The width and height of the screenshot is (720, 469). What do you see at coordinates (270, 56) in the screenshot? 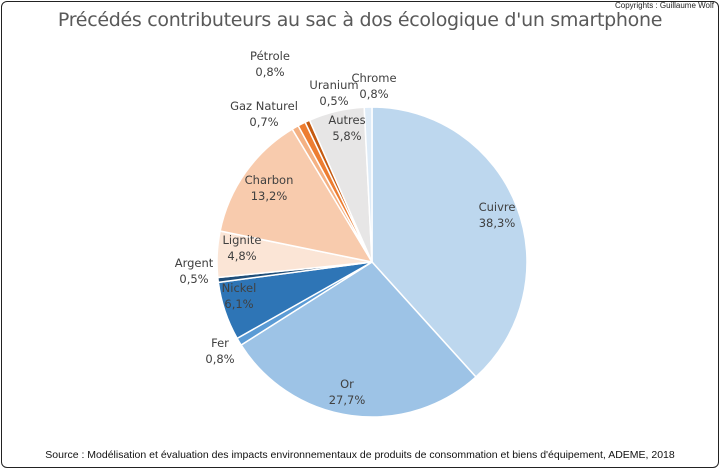
I see `slice-name: Pétrole` at bounding box center [270, 56].